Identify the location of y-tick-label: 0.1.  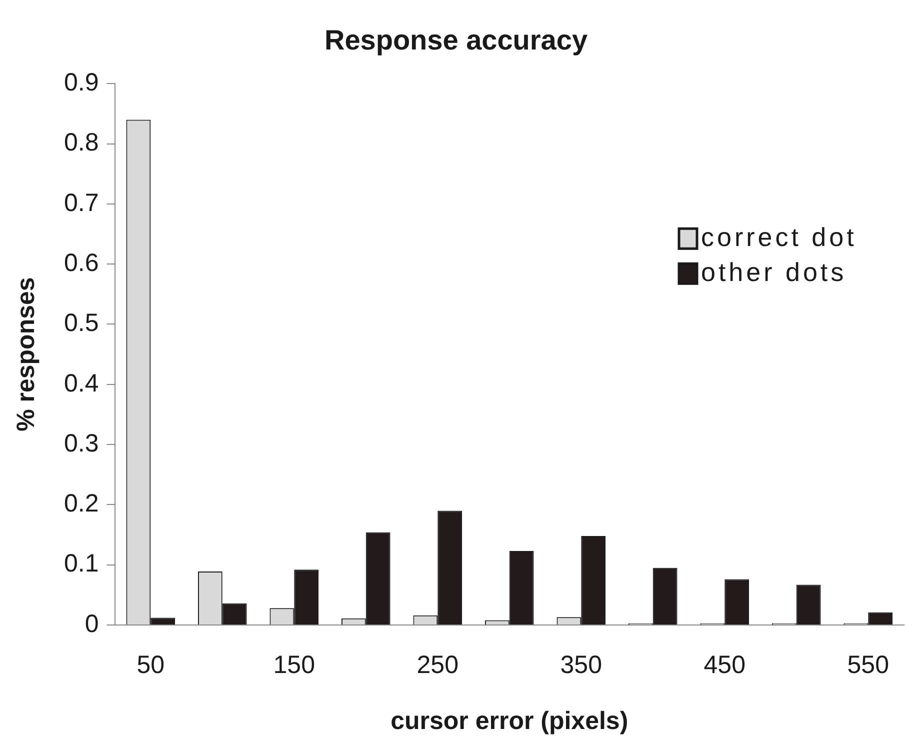
(81, 564).